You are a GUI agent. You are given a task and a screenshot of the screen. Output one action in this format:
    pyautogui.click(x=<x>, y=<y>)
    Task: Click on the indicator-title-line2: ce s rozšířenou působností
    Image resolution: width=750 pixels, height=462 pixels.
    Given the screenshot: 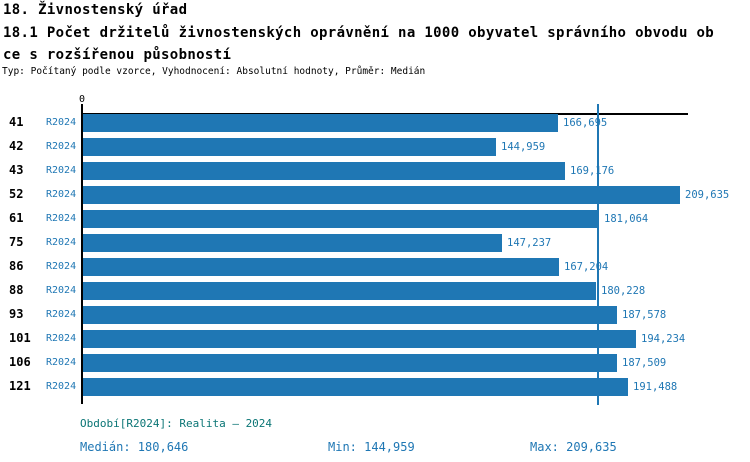 What is the action you would take?
    pyautogui.click(x=117, y=55)
    